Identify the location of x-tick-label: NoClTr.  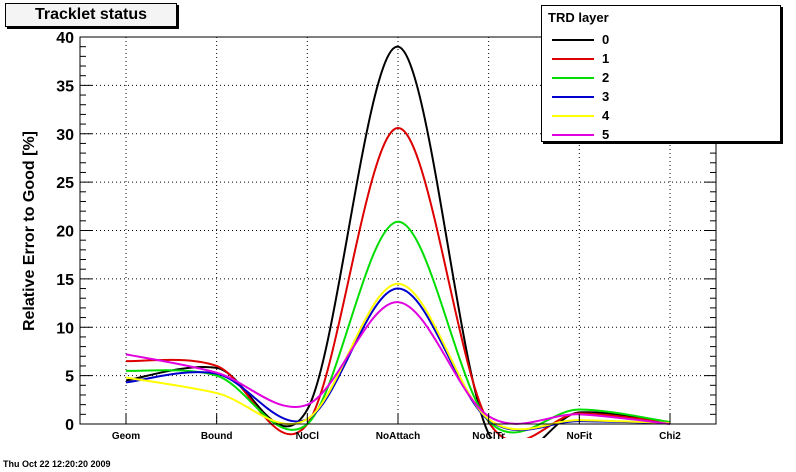
(488, 436).